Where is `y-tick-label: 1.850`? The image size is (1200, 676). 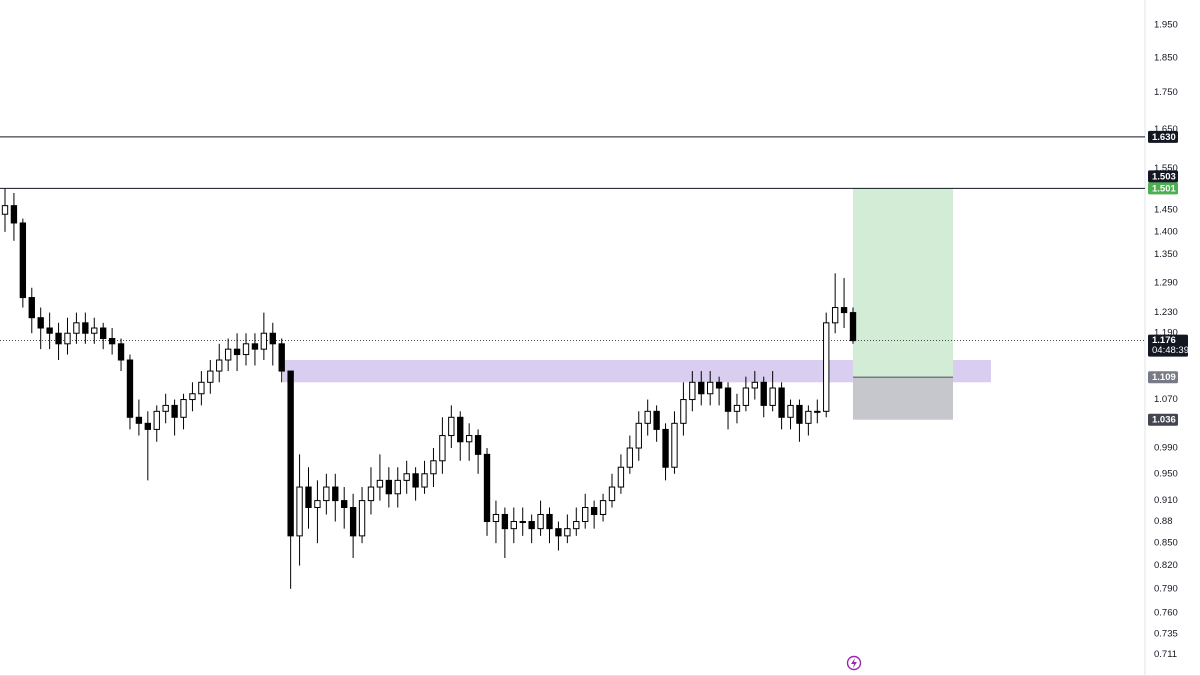
y-tick-label: 1.850 is located at coordinates (1166, 57).